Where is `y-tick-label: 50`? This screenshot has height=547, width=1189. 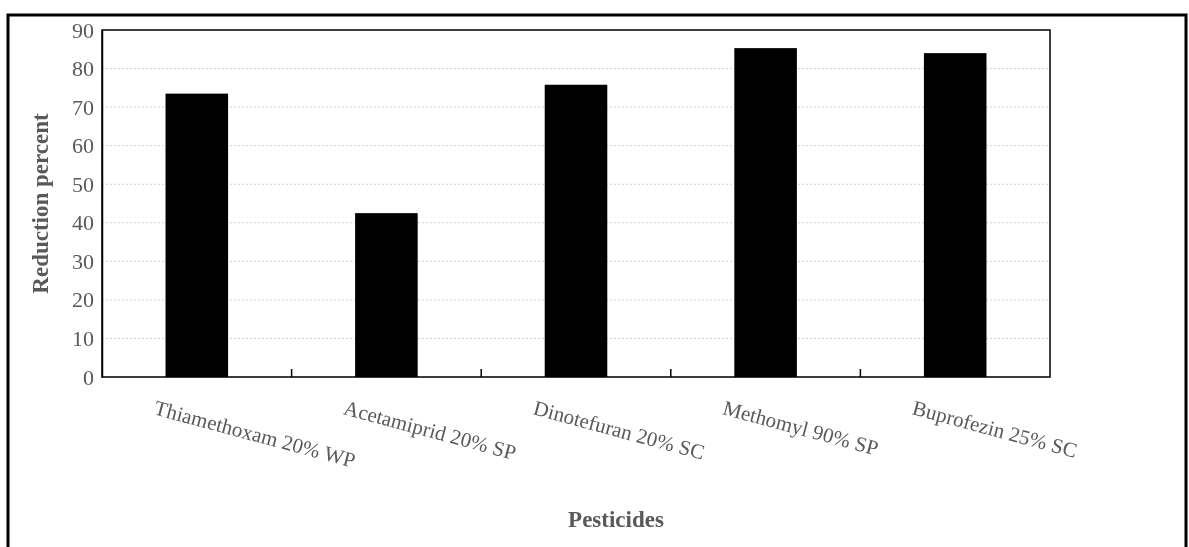
y-tick-label: 50 is located at coordinates (83, 184).